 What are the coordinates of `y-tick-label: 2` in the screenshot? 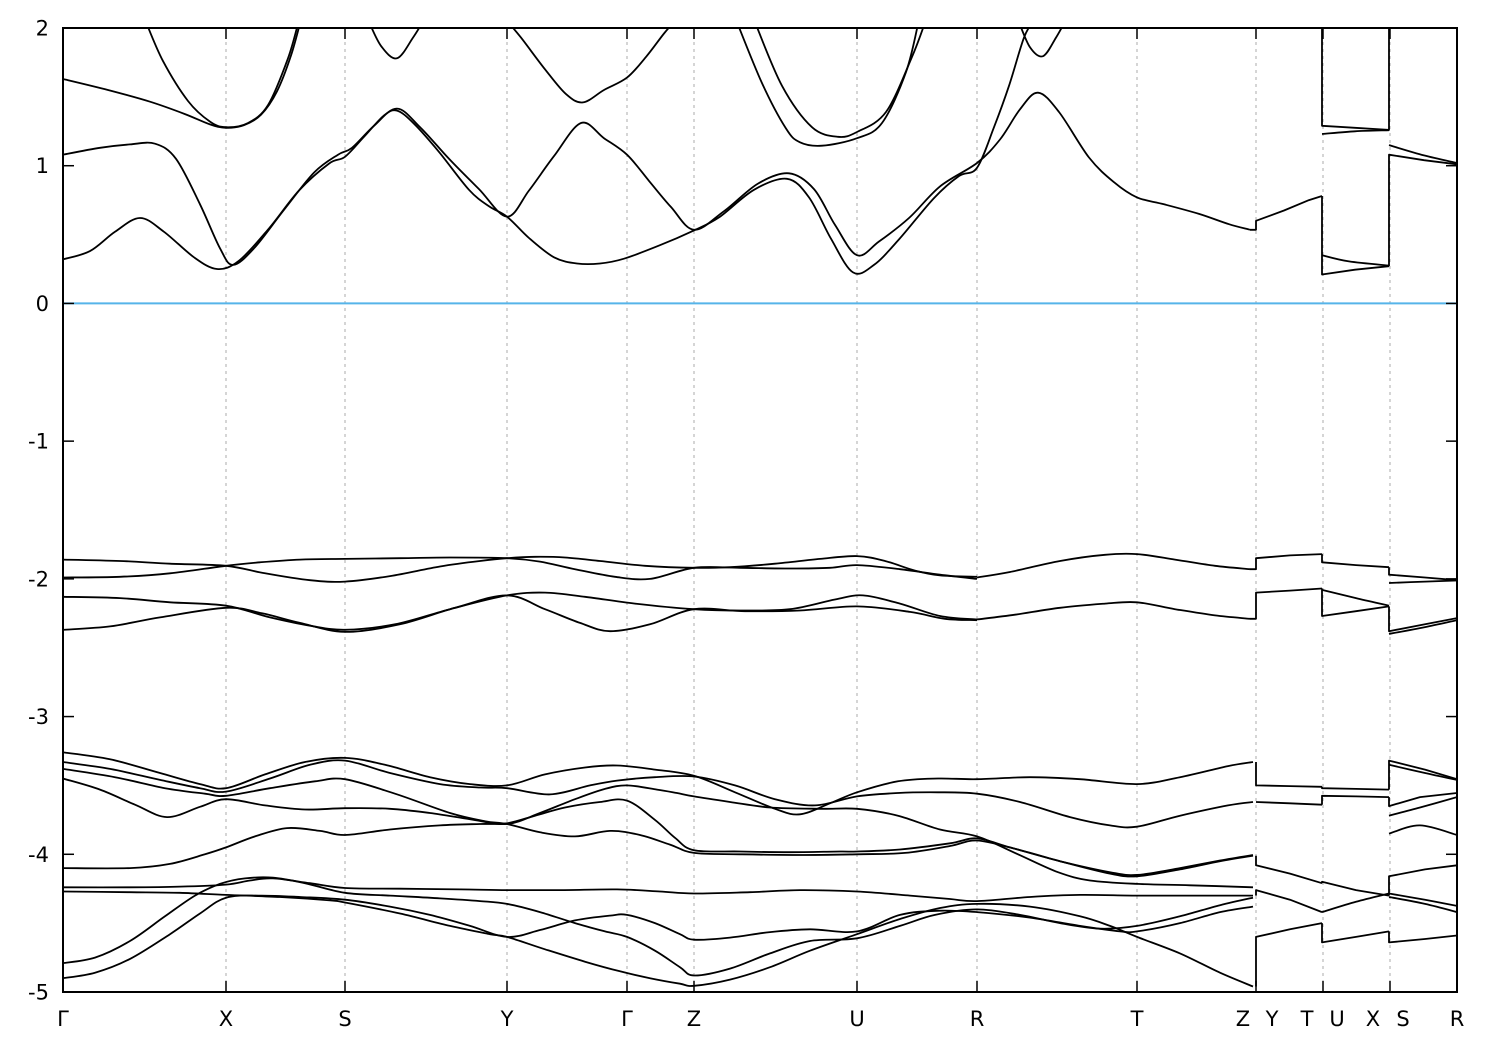 It's located at (42, 29).